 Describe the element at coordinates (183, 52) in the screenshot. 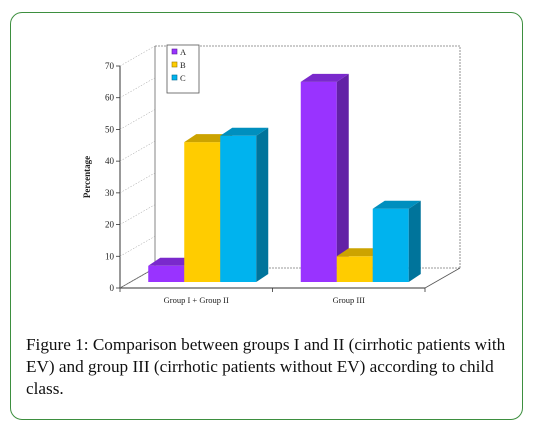

I see `legend-label-A: A` at that location.